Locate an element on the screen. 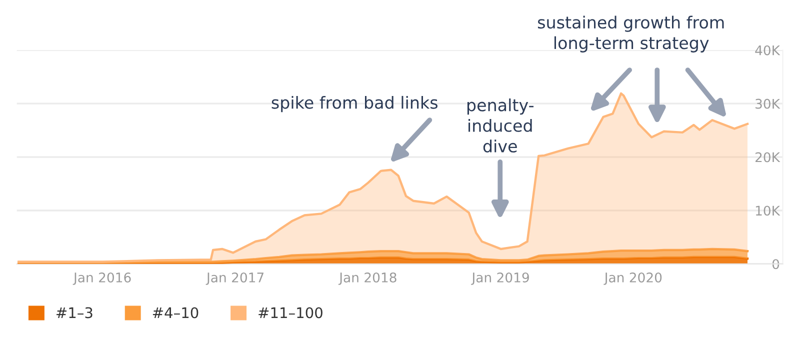 The width and height of the screenshot is (802, 341). y-tick-label: 30K is located at coordinates (768, 103).